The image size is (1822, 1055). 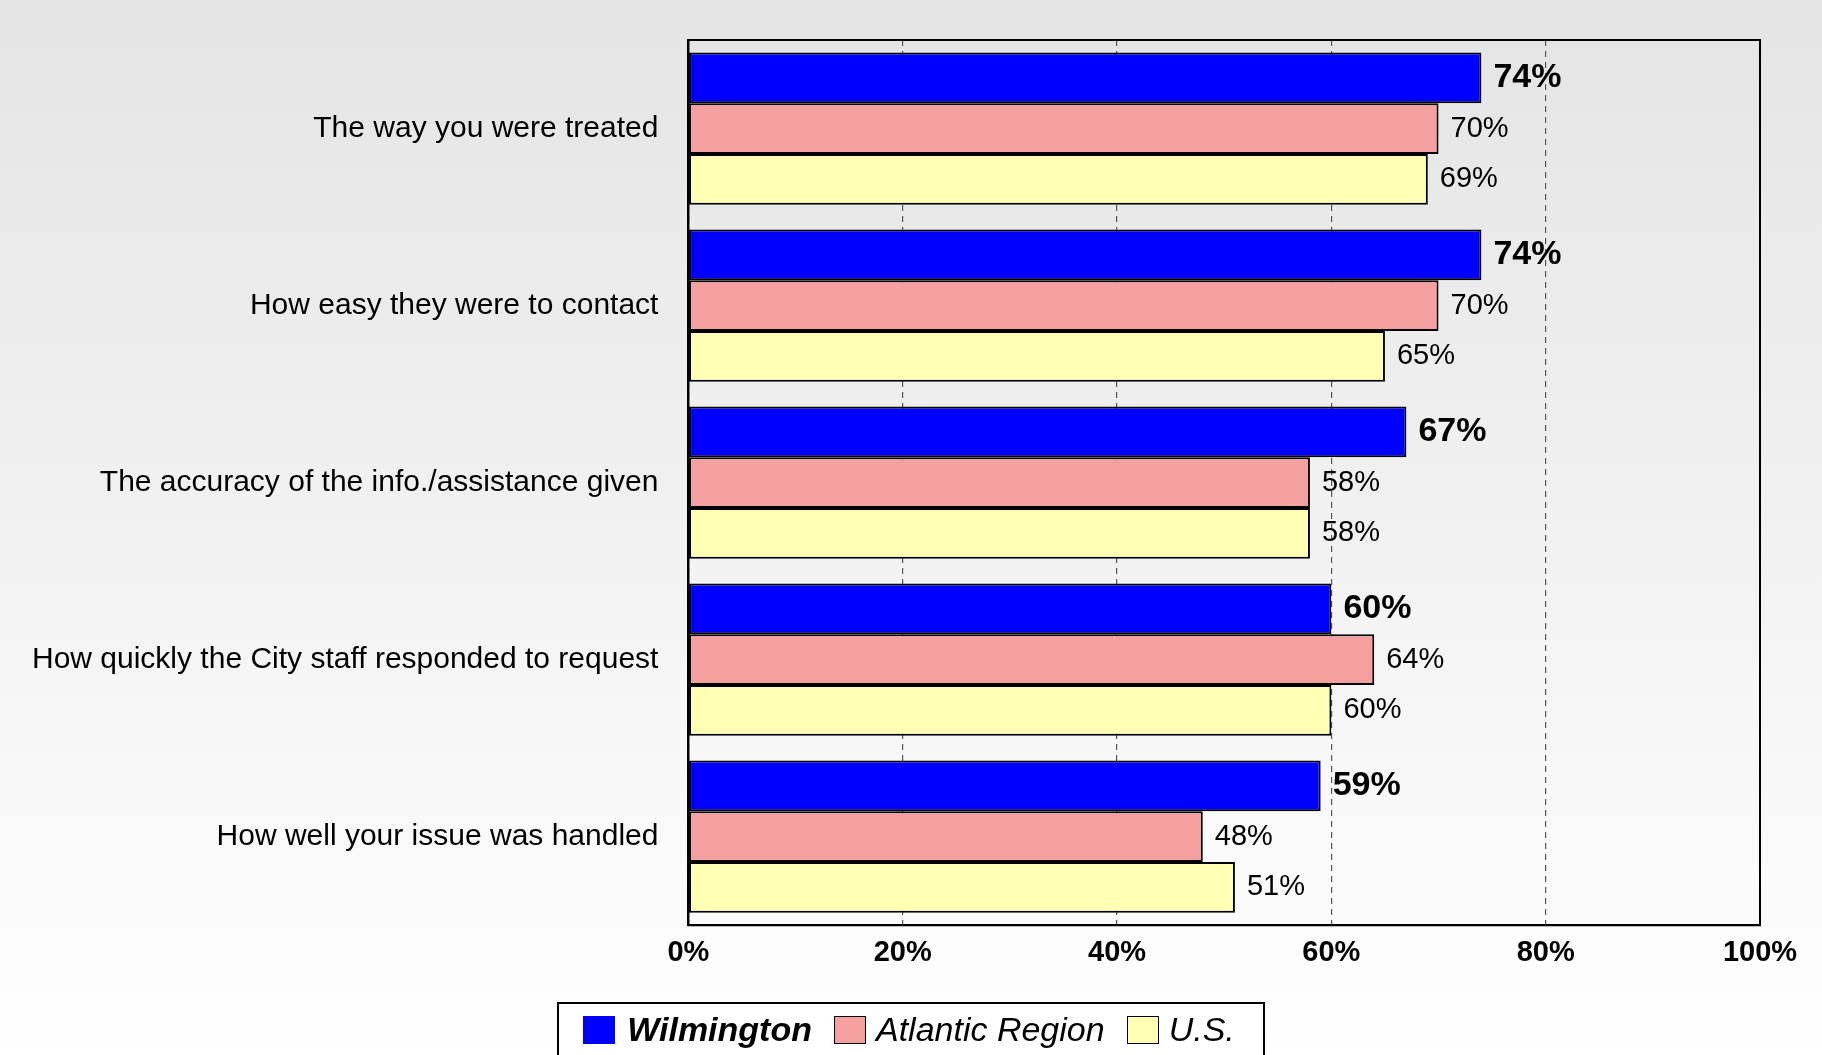 I want to click on y-tick-label: How easy they were to contact, so click(x=454, y=303).